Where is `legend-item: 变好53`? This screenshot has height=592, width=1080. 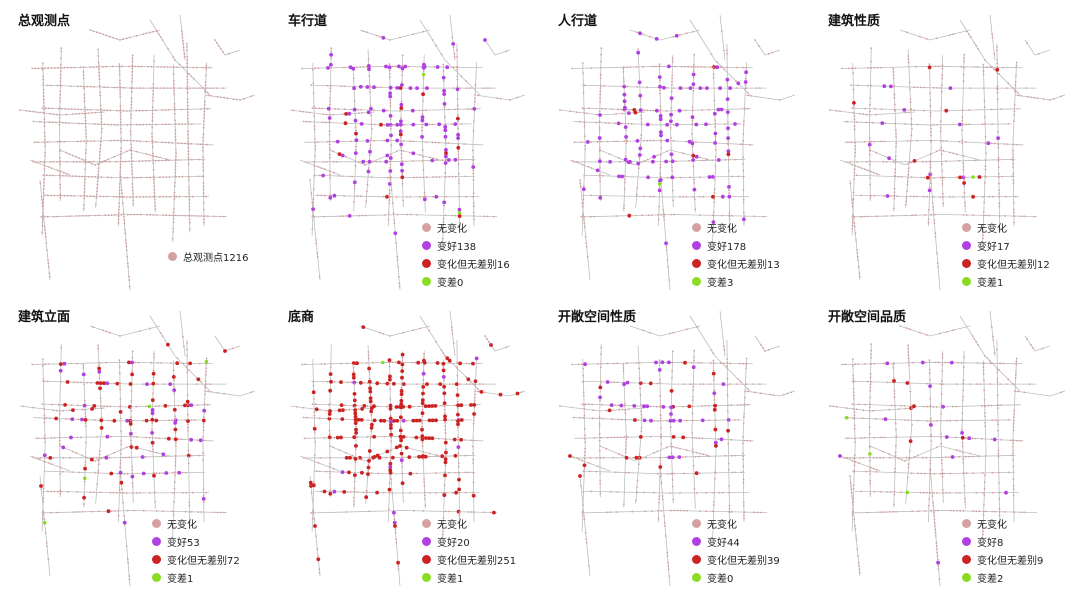
legend-item: 变好53 is located at coordinates (196, 541).